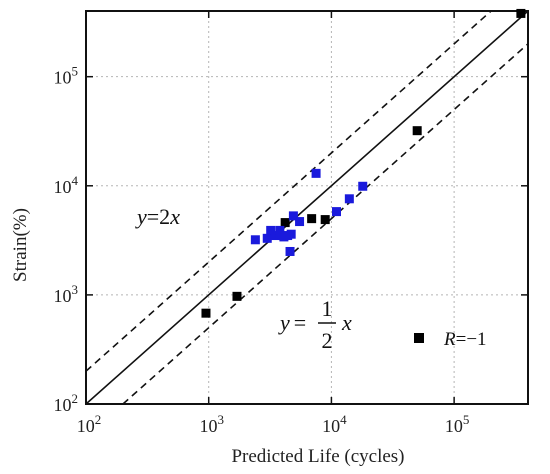 The image size is (550, 474). I want to click on svg-text: 1, so click(327, 308).